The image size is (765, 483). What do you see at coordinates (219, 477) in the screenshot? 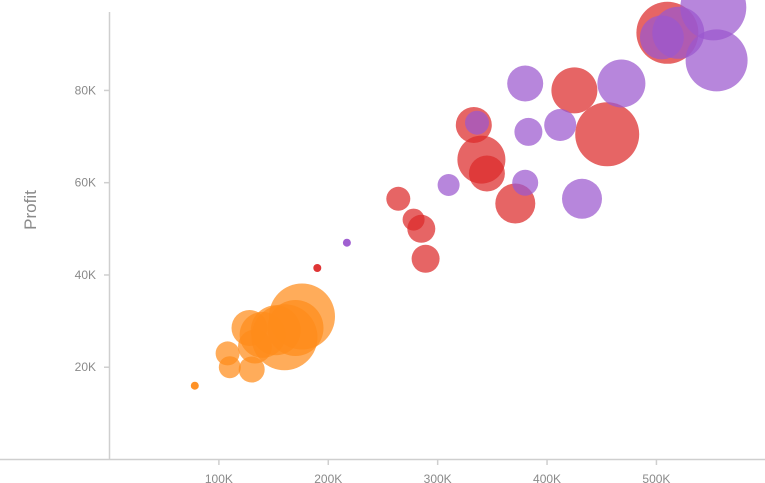
I see `x-tick-label: 100K` at bounding box center [219, 477].